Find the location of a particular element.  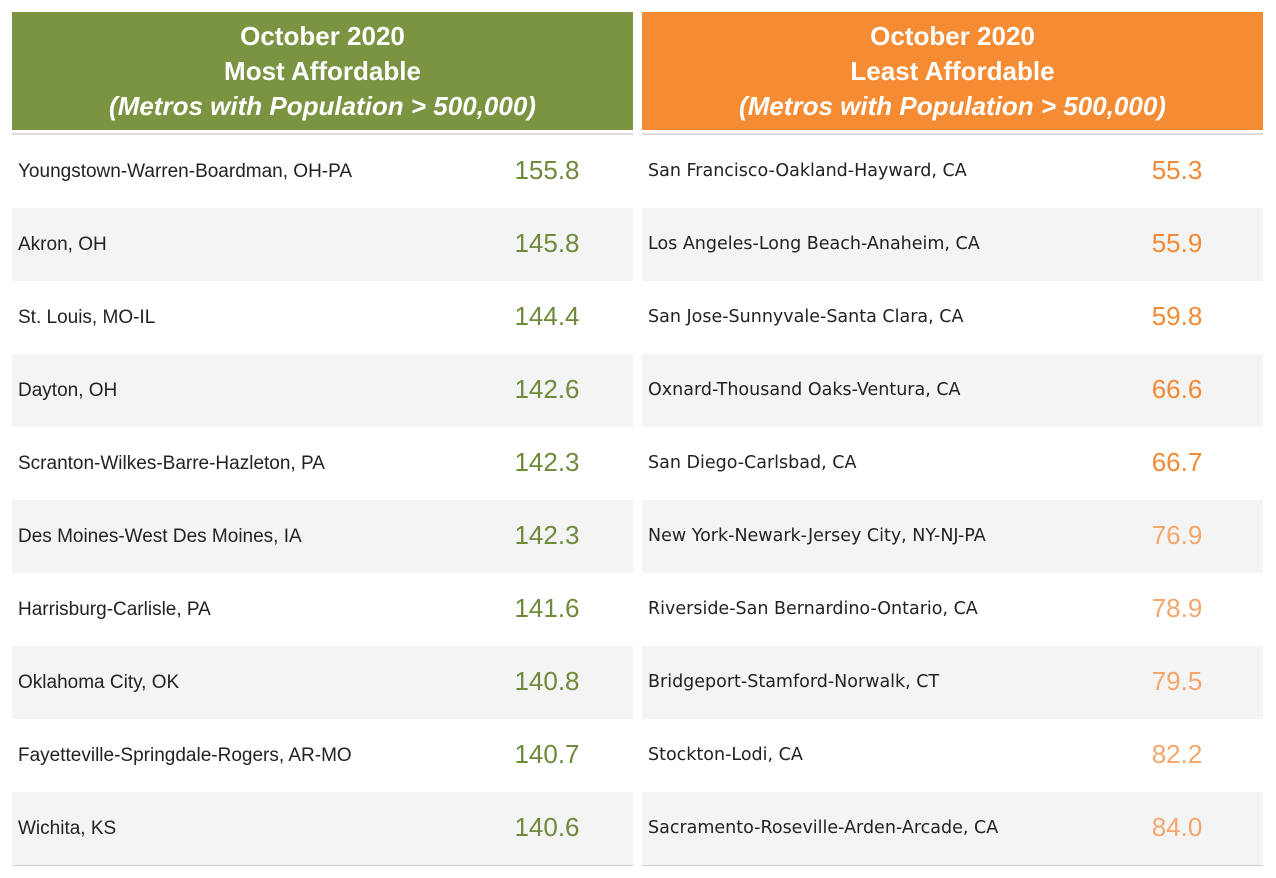

metro-name: Sacramento-Roseville-Arden-Arcade, CA is located at coordinates (823, 828).